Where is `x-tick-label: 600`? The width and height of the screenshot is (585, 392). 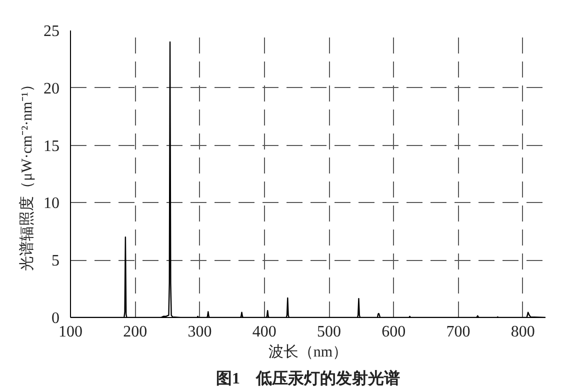
x-tick-label: 600 is located at coordinates (394, 332).